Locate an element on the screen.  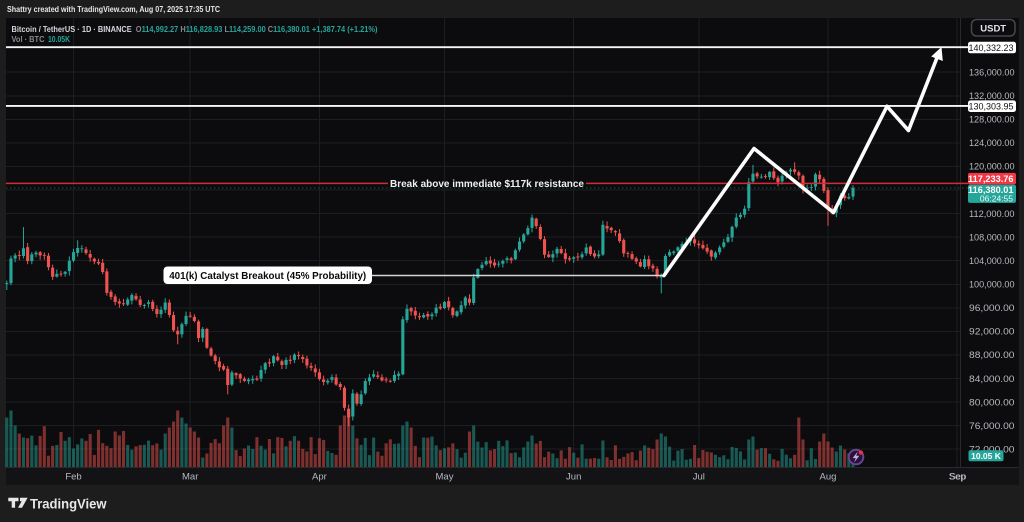
svg-text: 140,332.23 is located at coordinates (991, 48).